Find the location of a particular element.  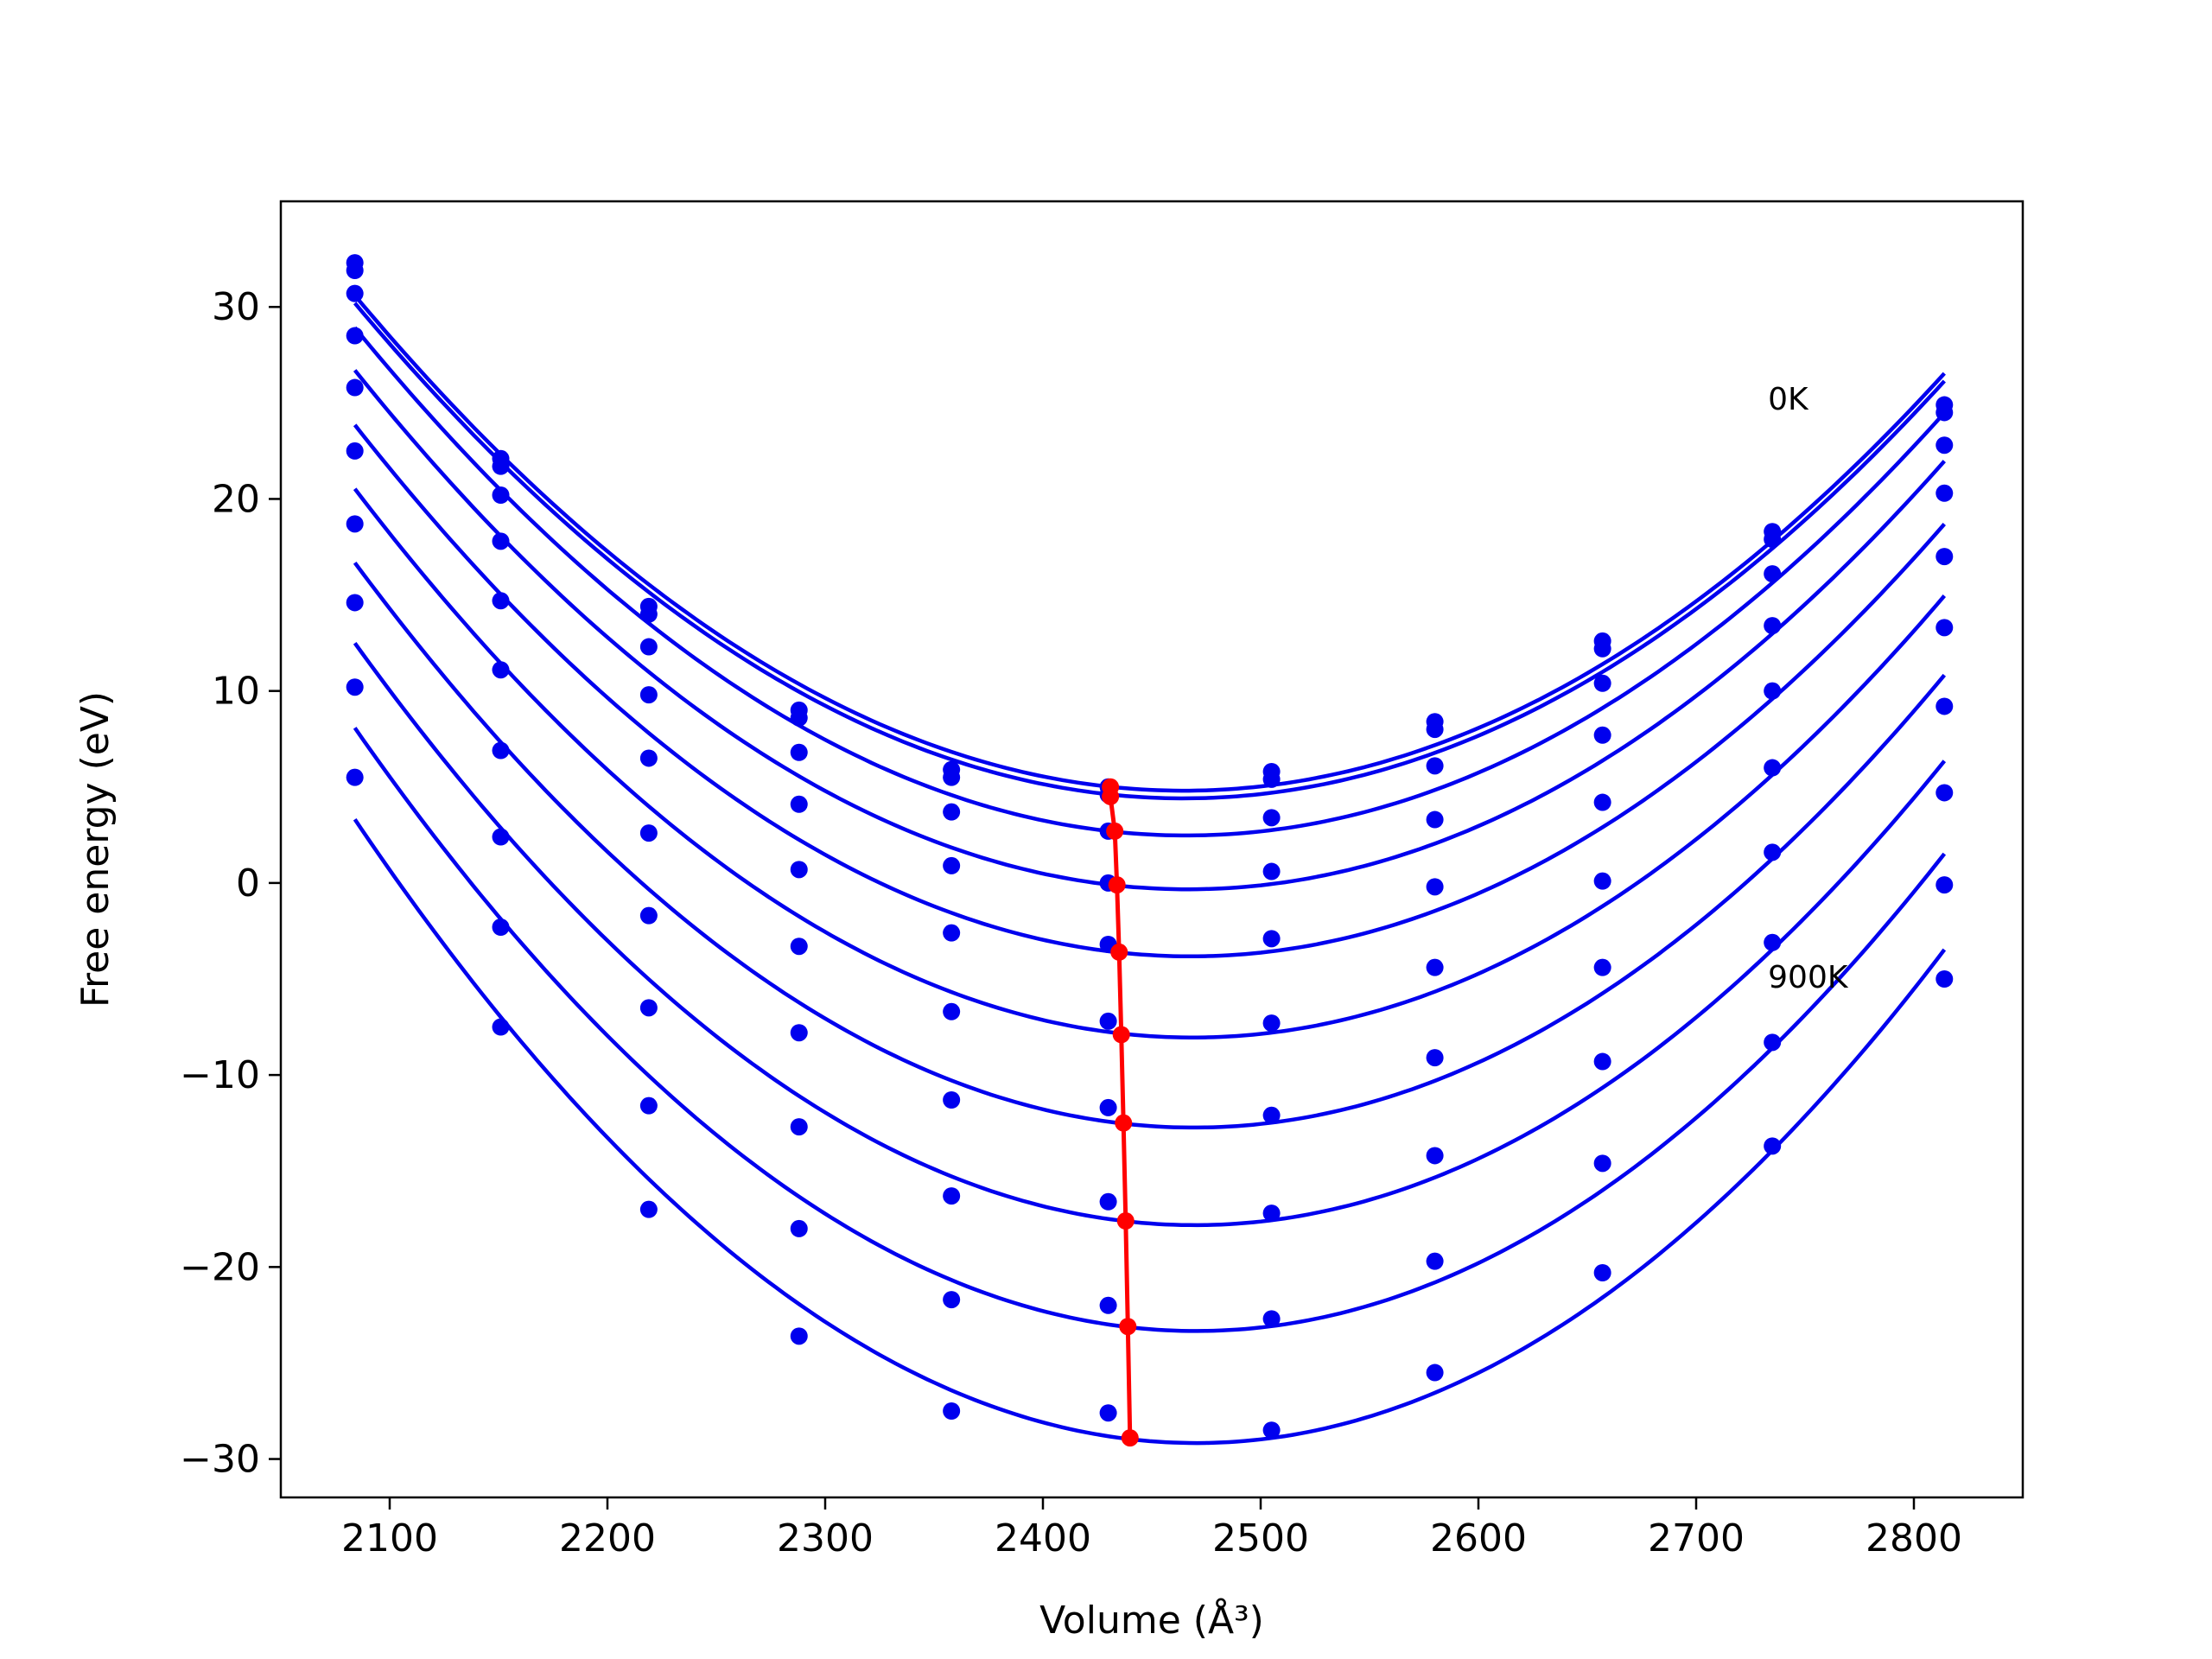

x-tick-label: 2800 is located at coordinates (1914, 1538).